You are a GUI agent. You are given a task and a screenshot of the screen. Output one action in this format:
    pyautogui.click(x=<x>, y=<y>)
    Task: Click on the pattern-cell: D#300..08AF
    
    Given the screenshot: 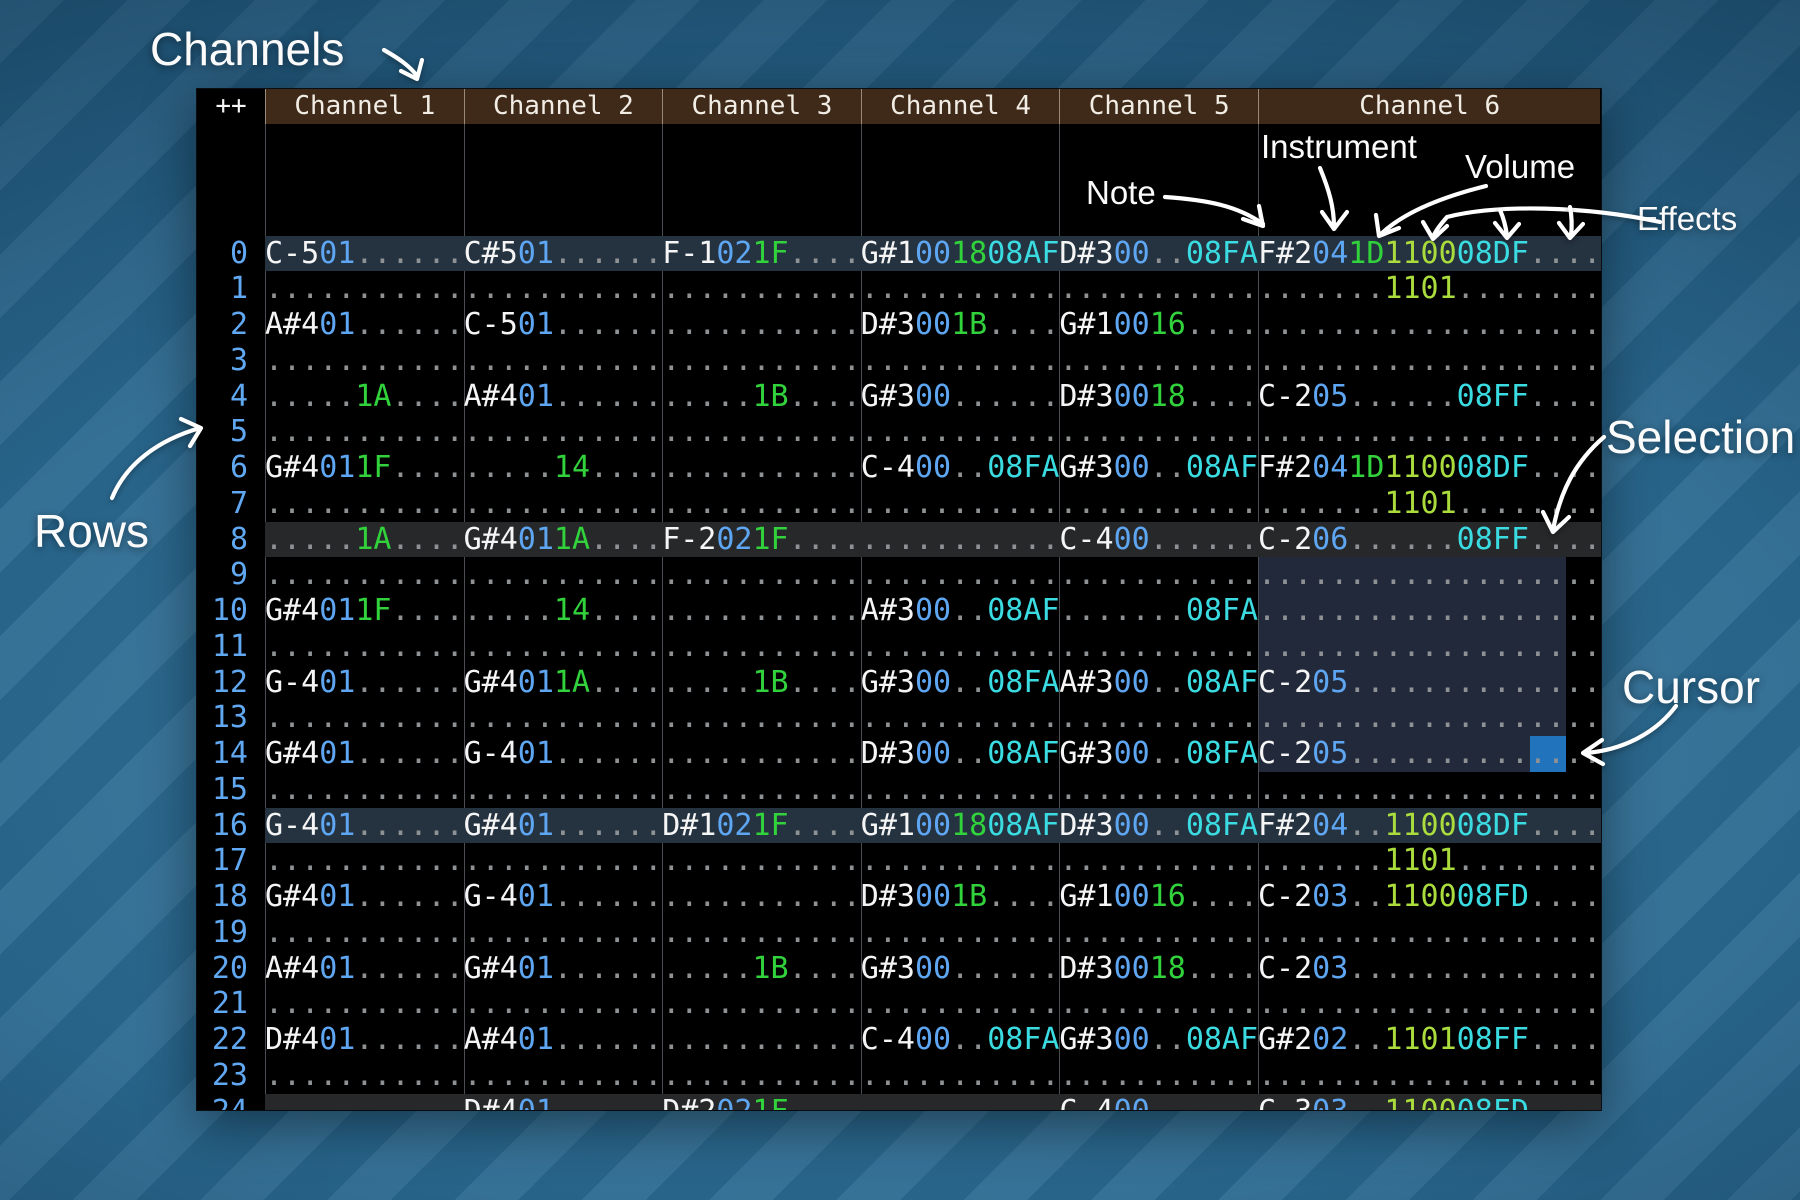 What is the action you would take?
    pyautogui.click(x=960, y=754)
    